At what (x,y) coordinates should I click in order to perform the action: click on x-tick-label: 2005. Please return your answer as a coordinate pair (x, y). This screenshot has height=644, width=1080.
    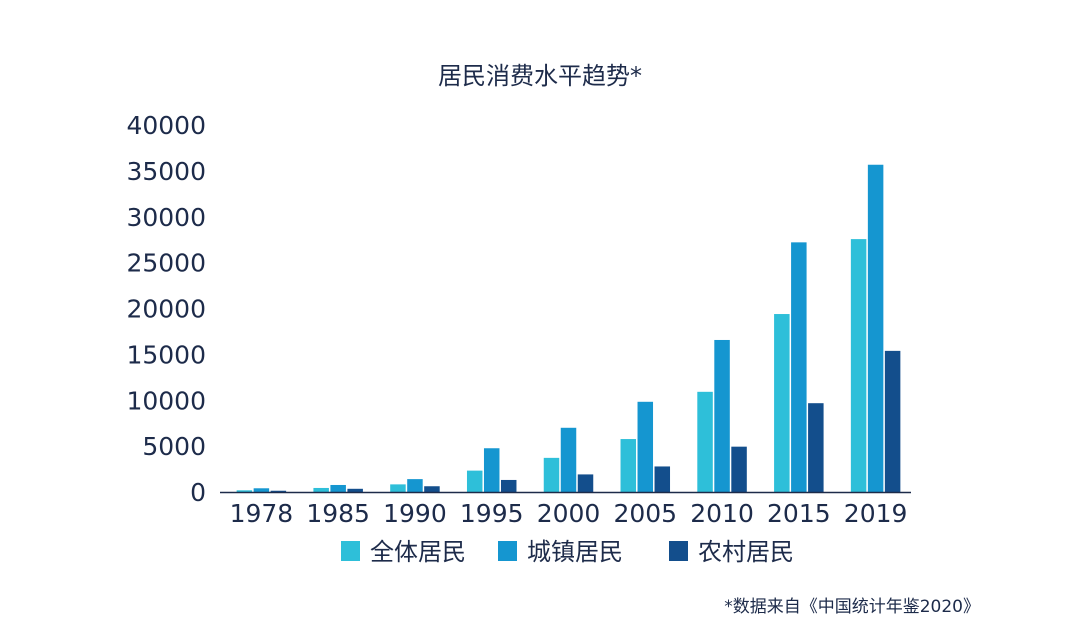
    Looking at the image, I should click on (645, 513).